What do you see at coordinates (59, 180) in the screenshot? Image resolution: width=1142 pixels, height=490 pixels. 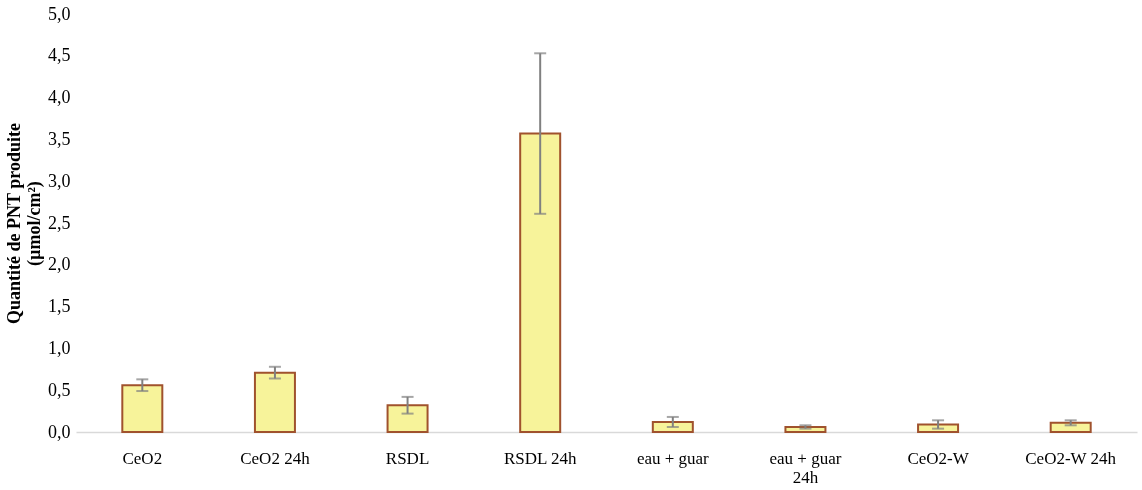 I see `y-tick-label: 3,0` at bounding box center [59, 180].